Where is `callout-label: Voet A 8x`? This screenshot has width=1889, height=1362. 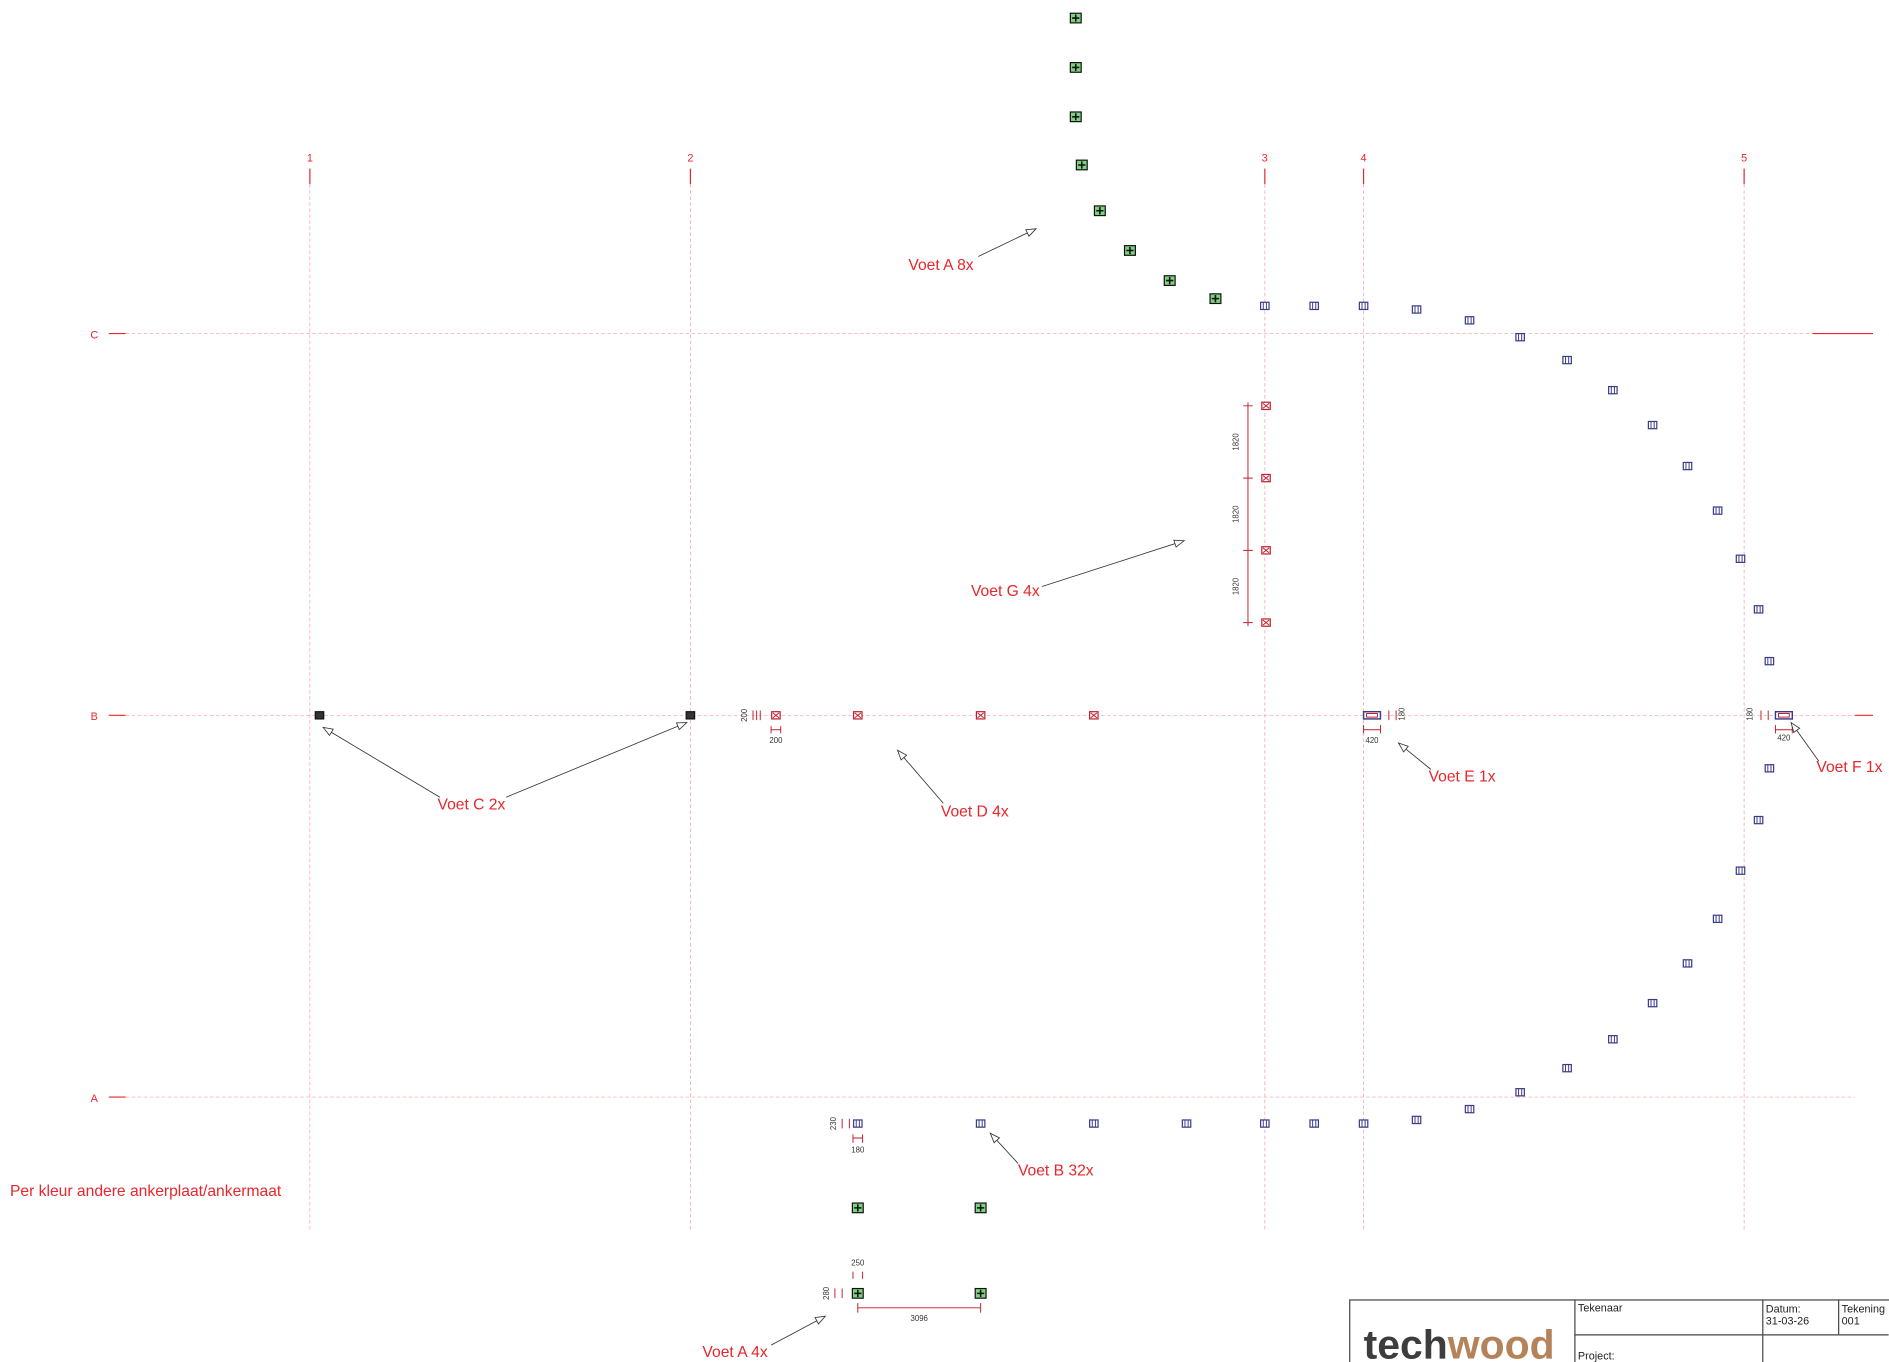
callout-label: Voet A 8x is located at coordinates (940, 265).